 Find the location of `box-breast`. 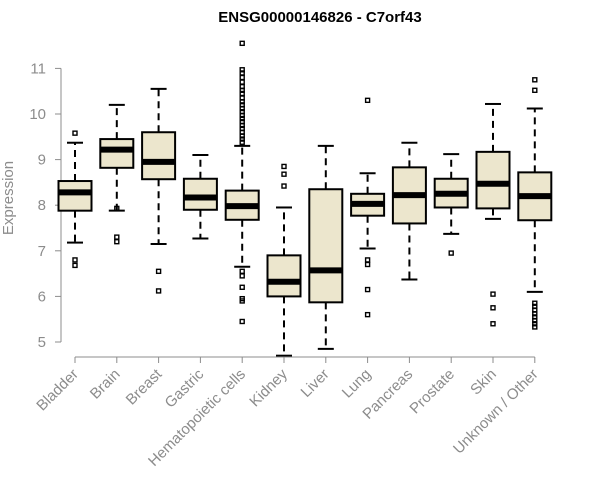

box-breast is located at coordinates (159, 190).